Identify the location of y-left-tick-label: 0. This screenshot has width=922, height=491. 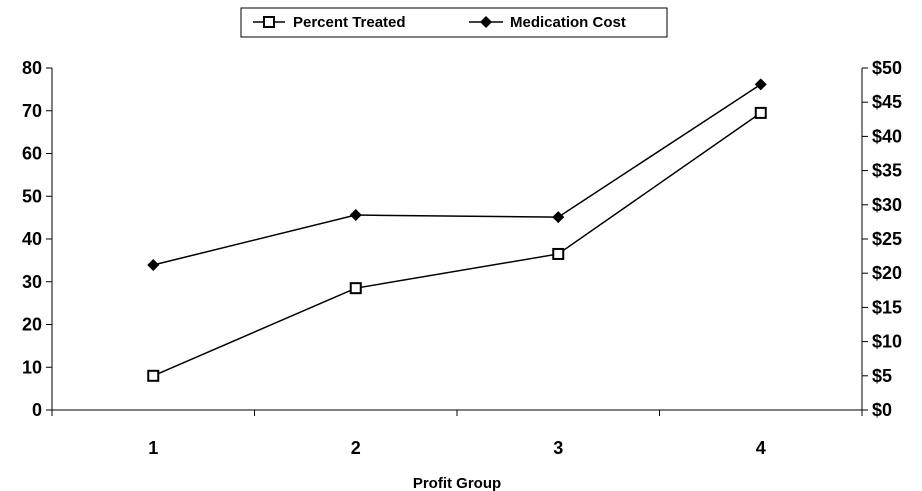
(37, 410).